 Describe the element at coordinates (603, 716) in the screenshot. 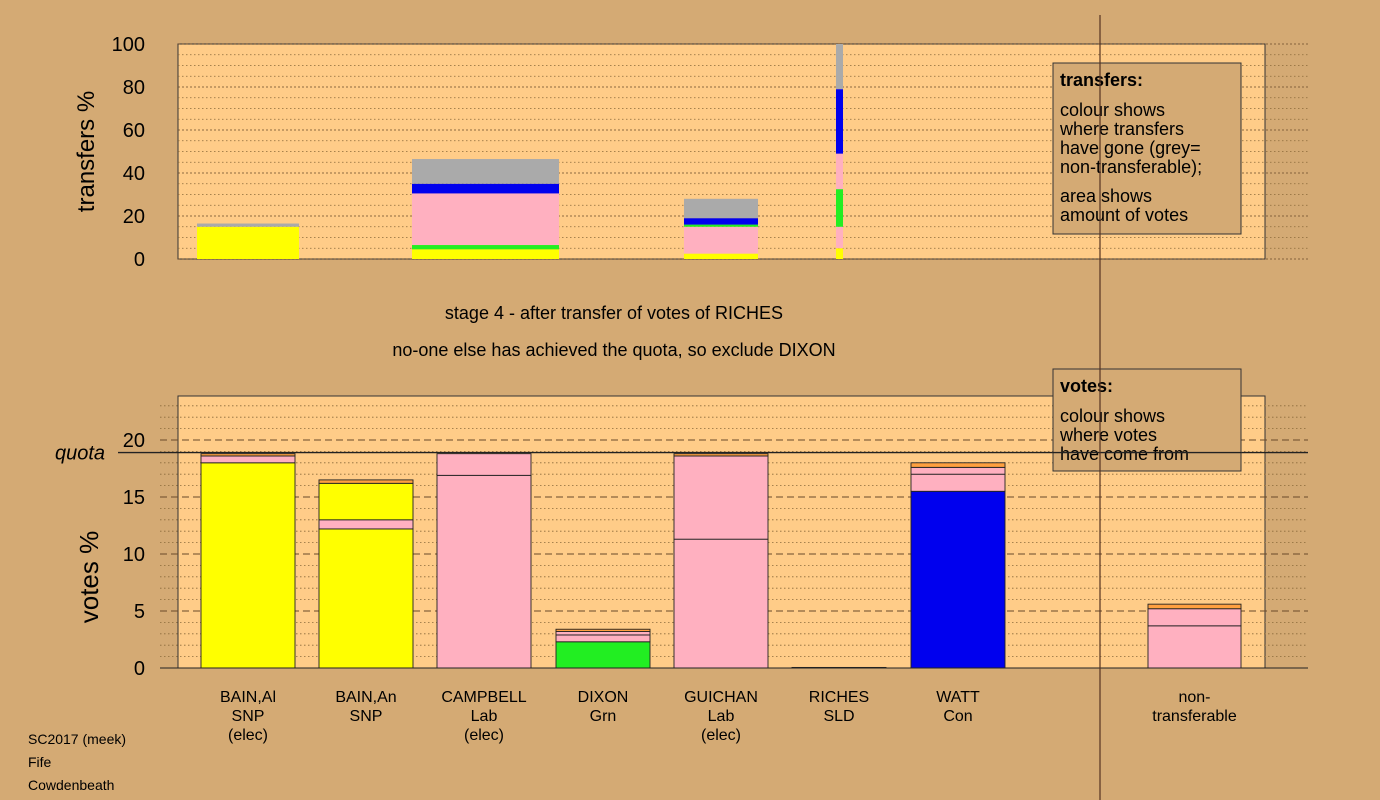

I see `votes-x-tick-label: Grn` at that location.